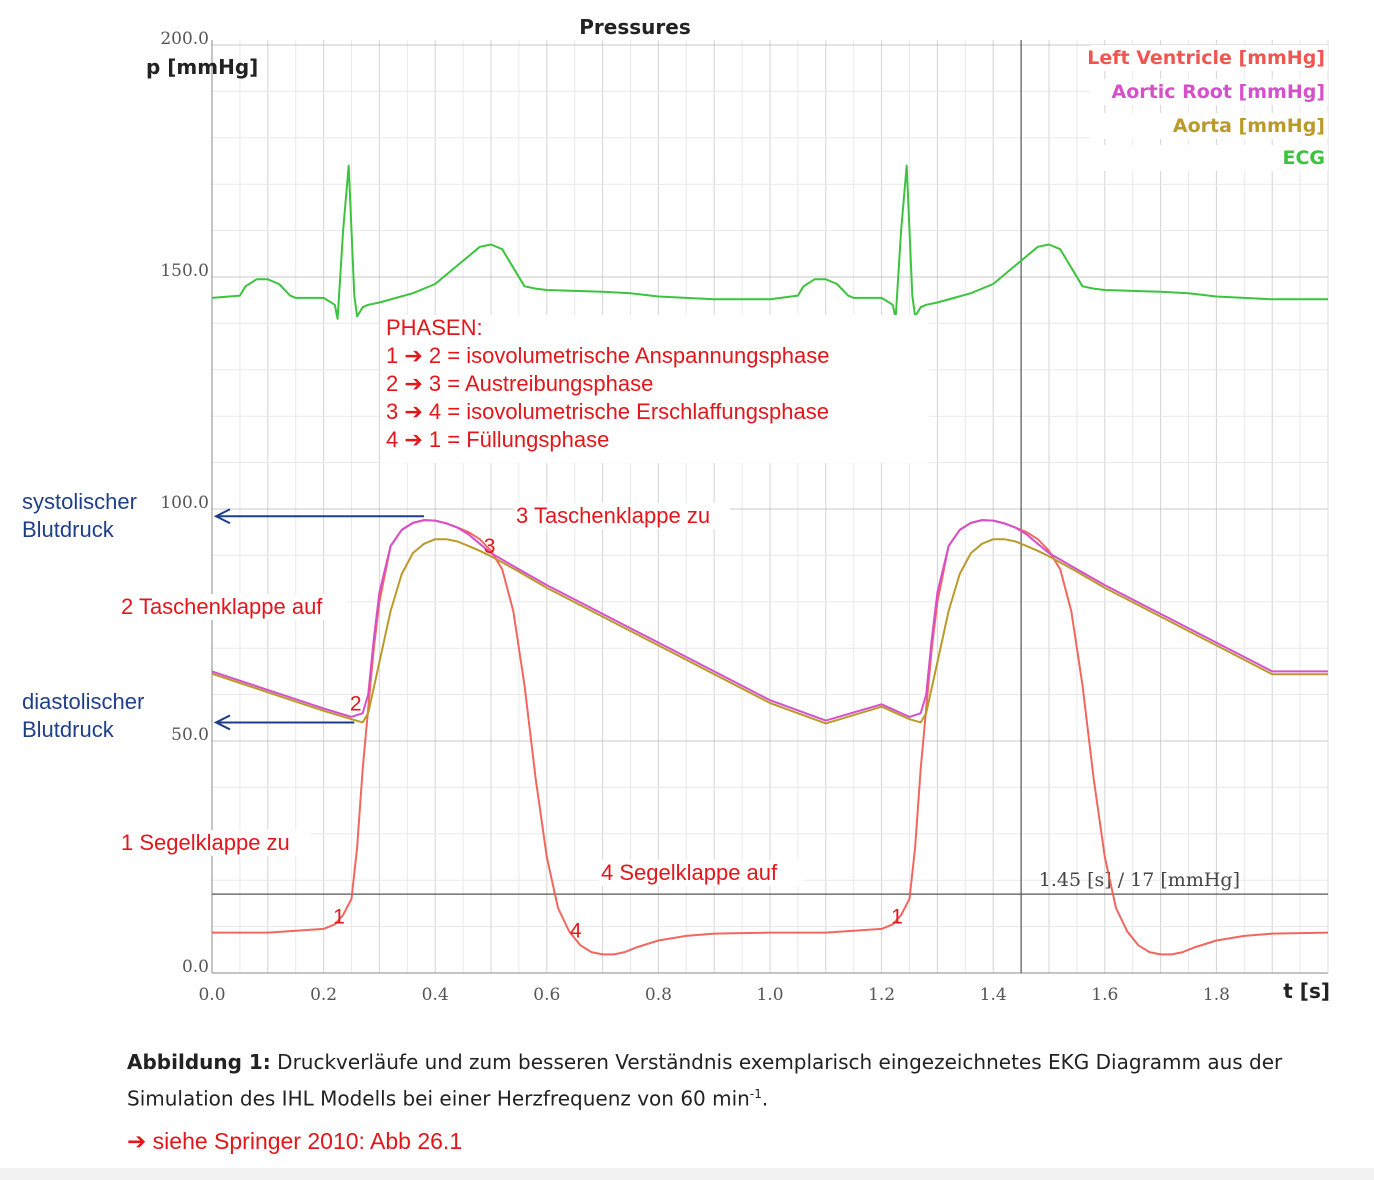  Describe the element at coordinates (435, 995) in the screenshot. I see `x-tick-label: 0.4` at that location.